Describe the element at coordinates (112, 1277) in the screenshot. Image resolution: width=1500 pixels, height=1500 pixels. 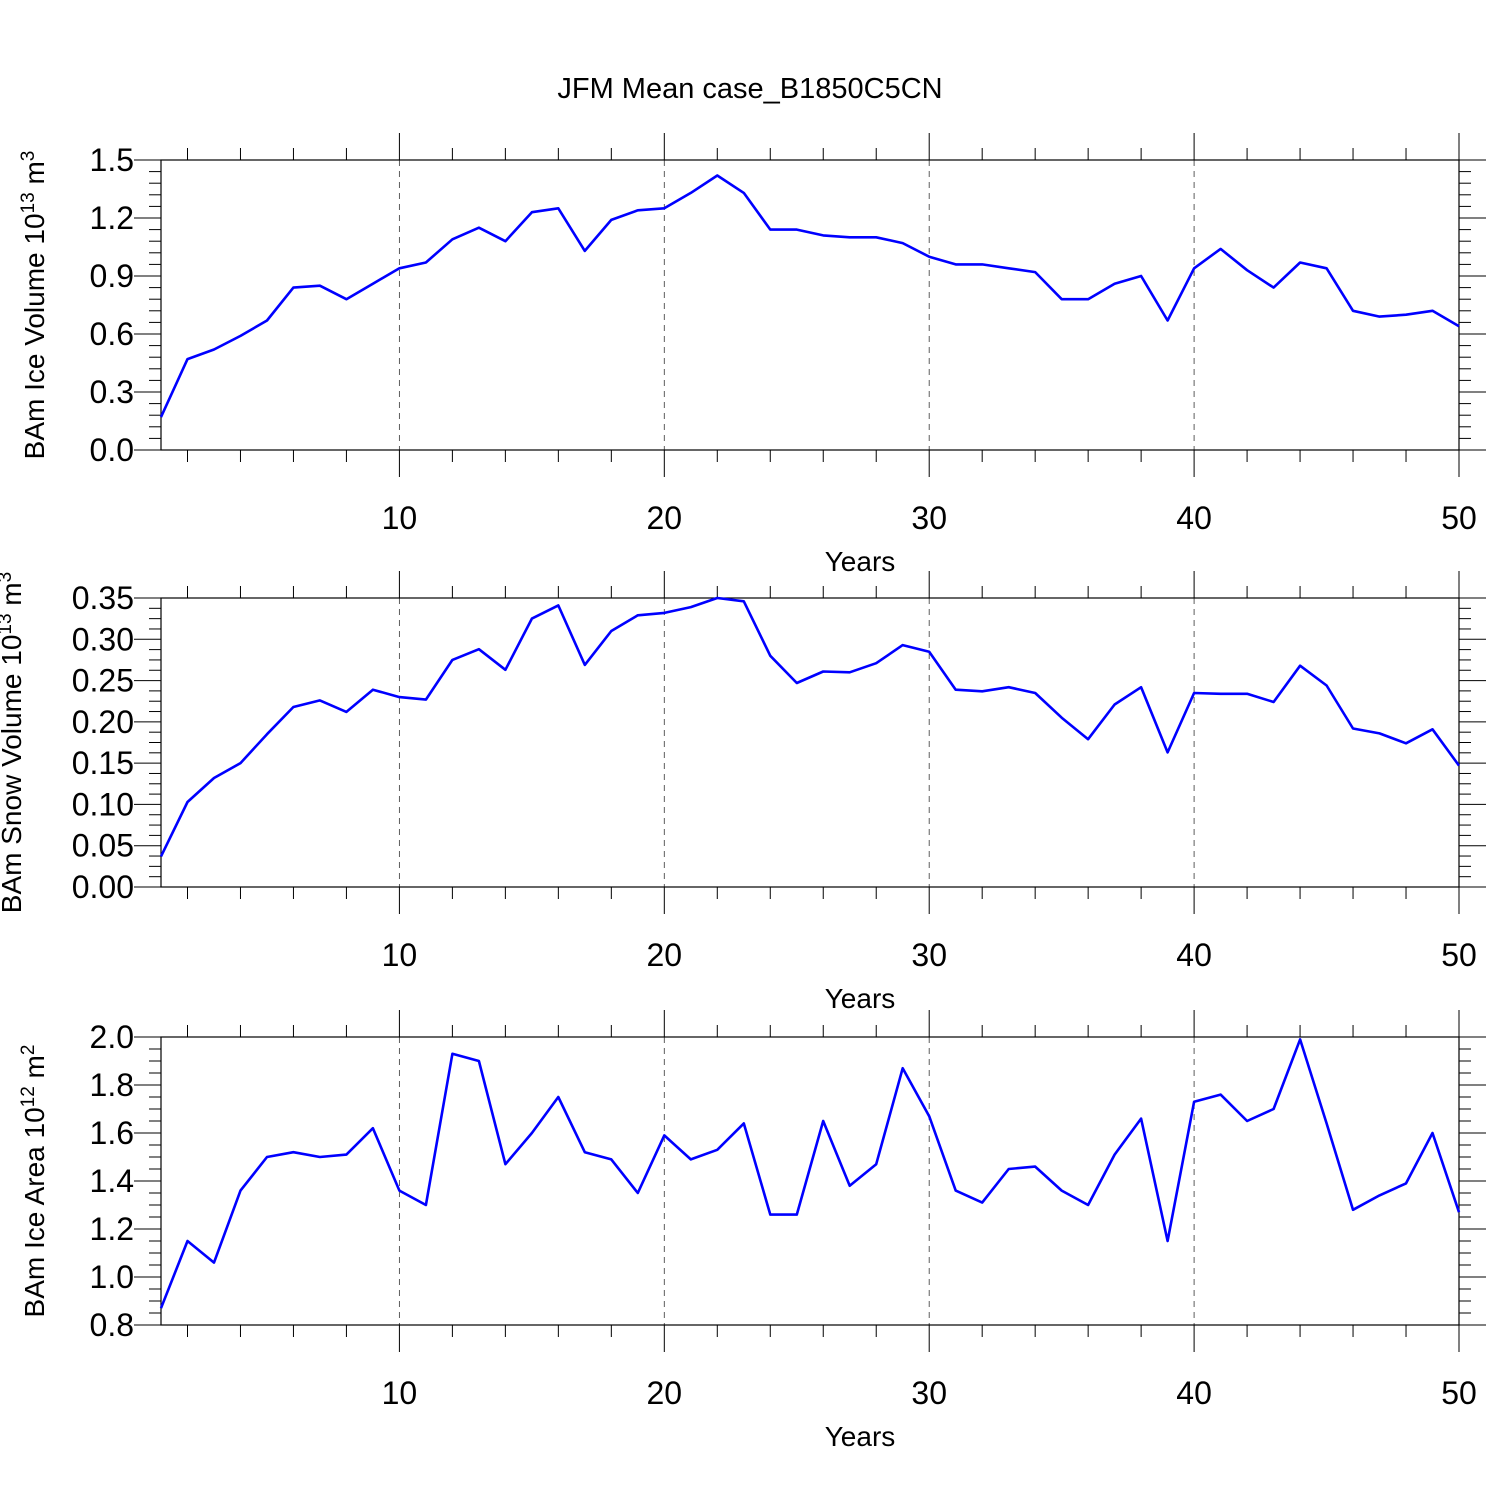
I see `panel3-y-tick-label: 1.0` at that location.